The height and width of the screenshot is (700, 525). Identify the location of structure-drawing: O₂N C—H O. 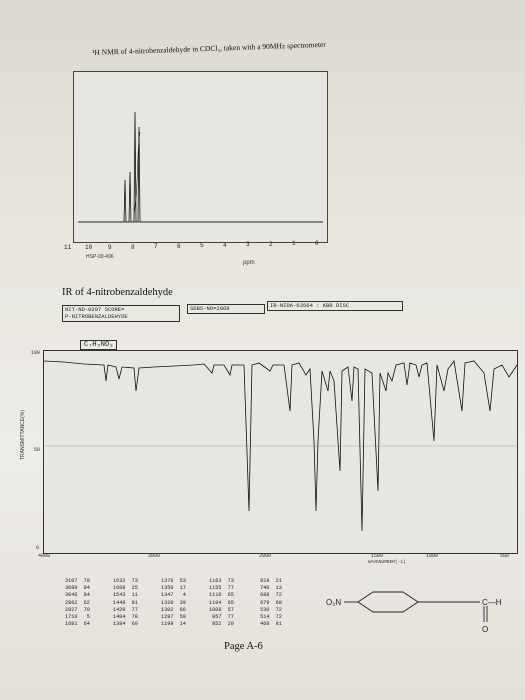
(420, 604).